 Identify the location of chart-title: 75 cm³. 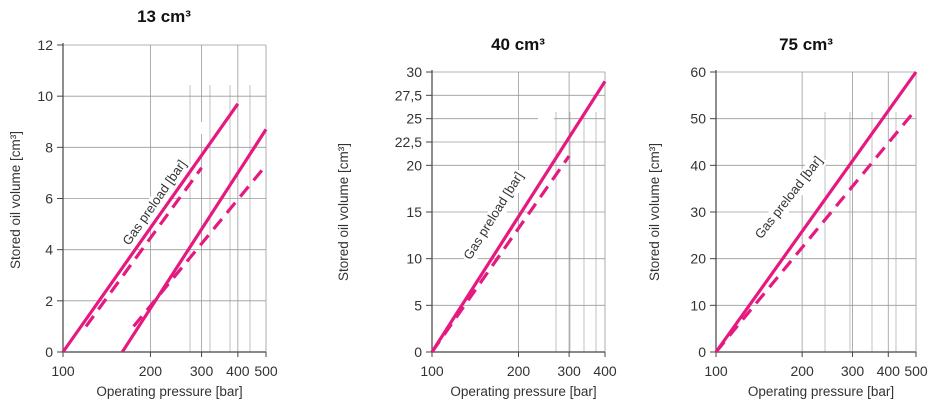
(806, 44).